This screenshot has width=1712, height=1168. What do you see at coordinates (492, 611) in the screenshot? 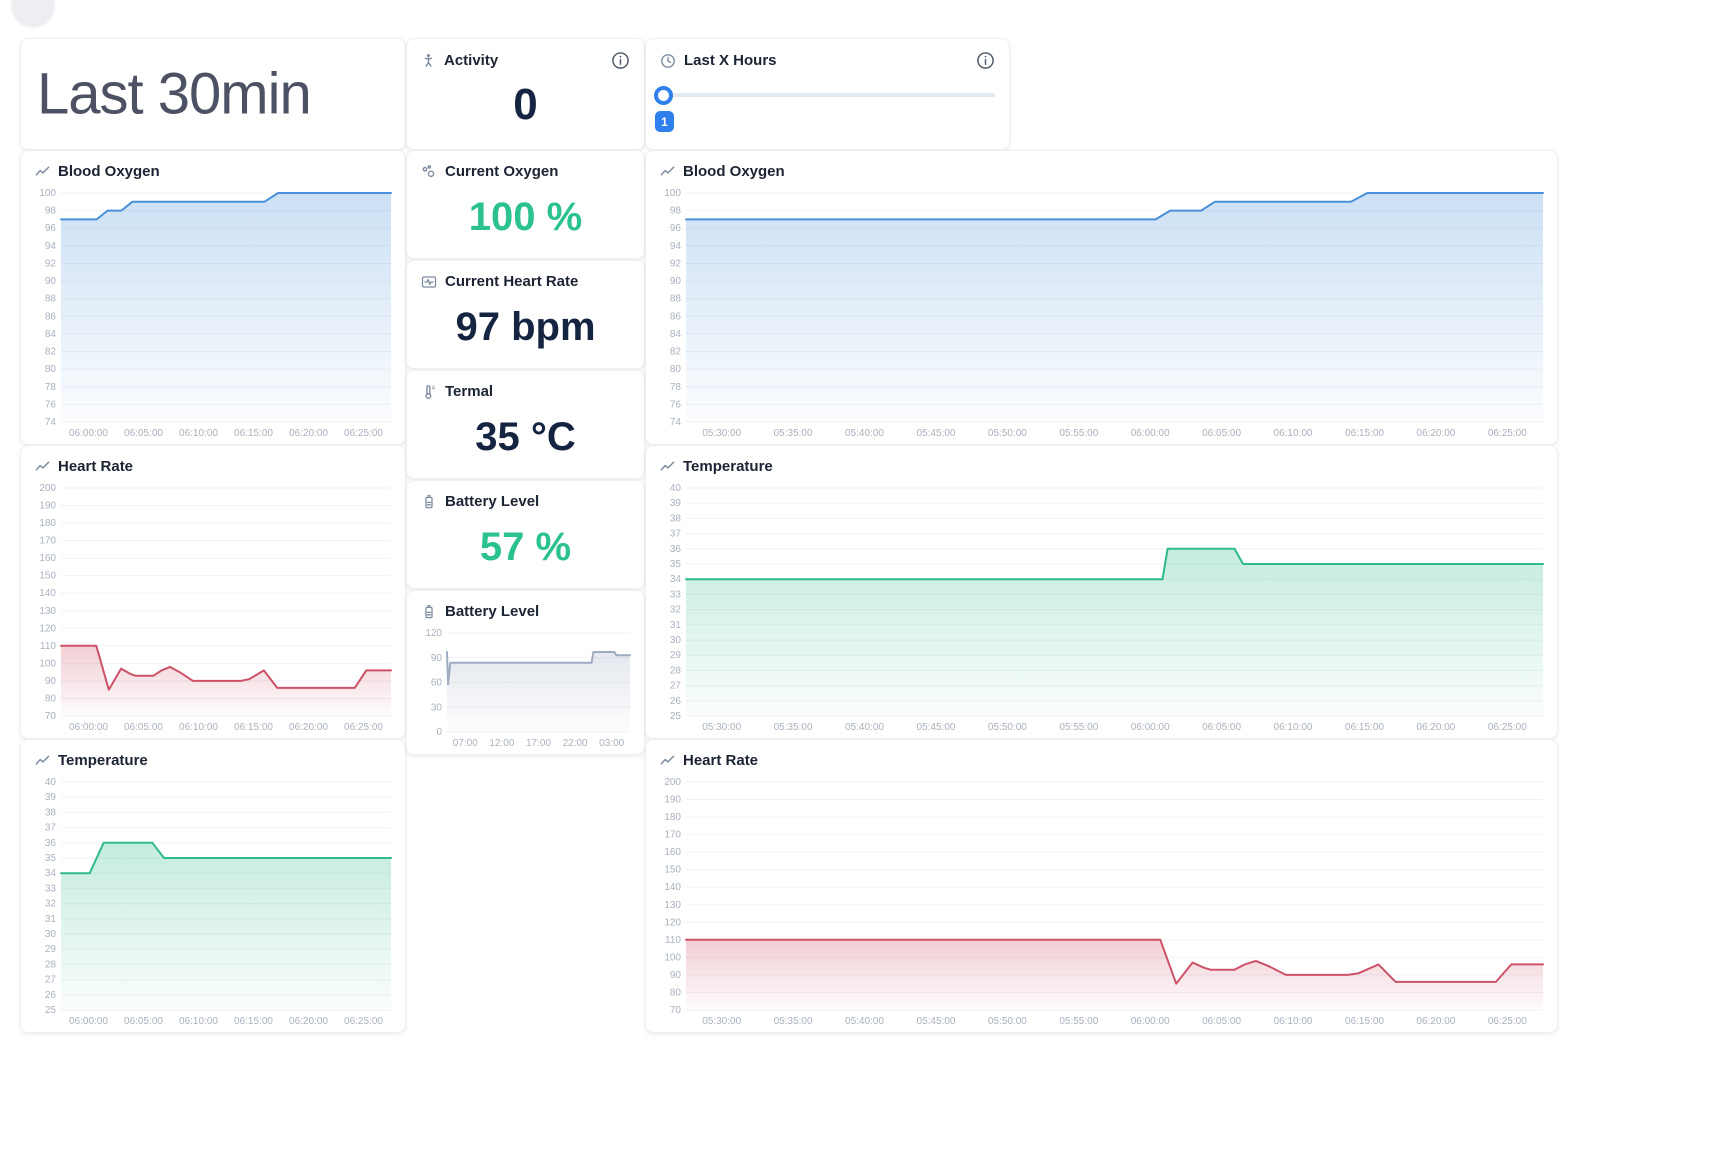
I see `chart-title: Battery Level` at bounding box center [492, 611].